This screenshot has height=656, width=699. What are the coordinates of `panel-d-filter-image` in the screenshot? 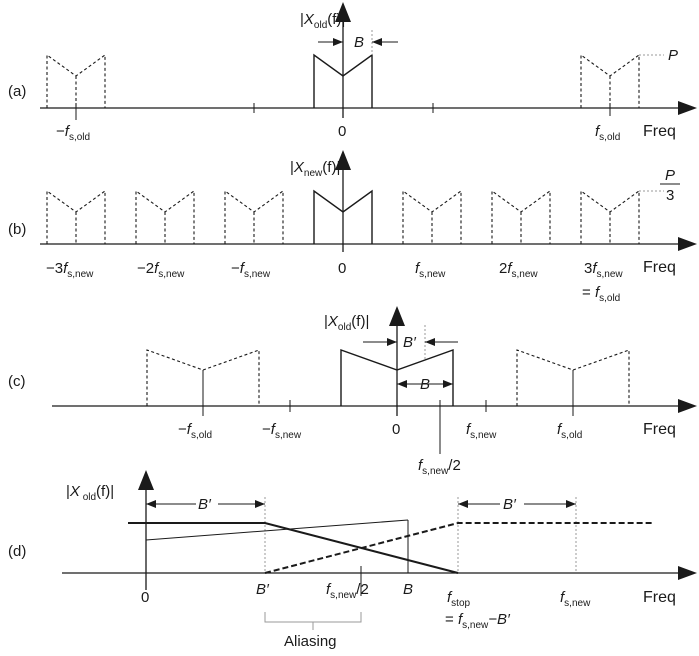 It's located at (458, 548).